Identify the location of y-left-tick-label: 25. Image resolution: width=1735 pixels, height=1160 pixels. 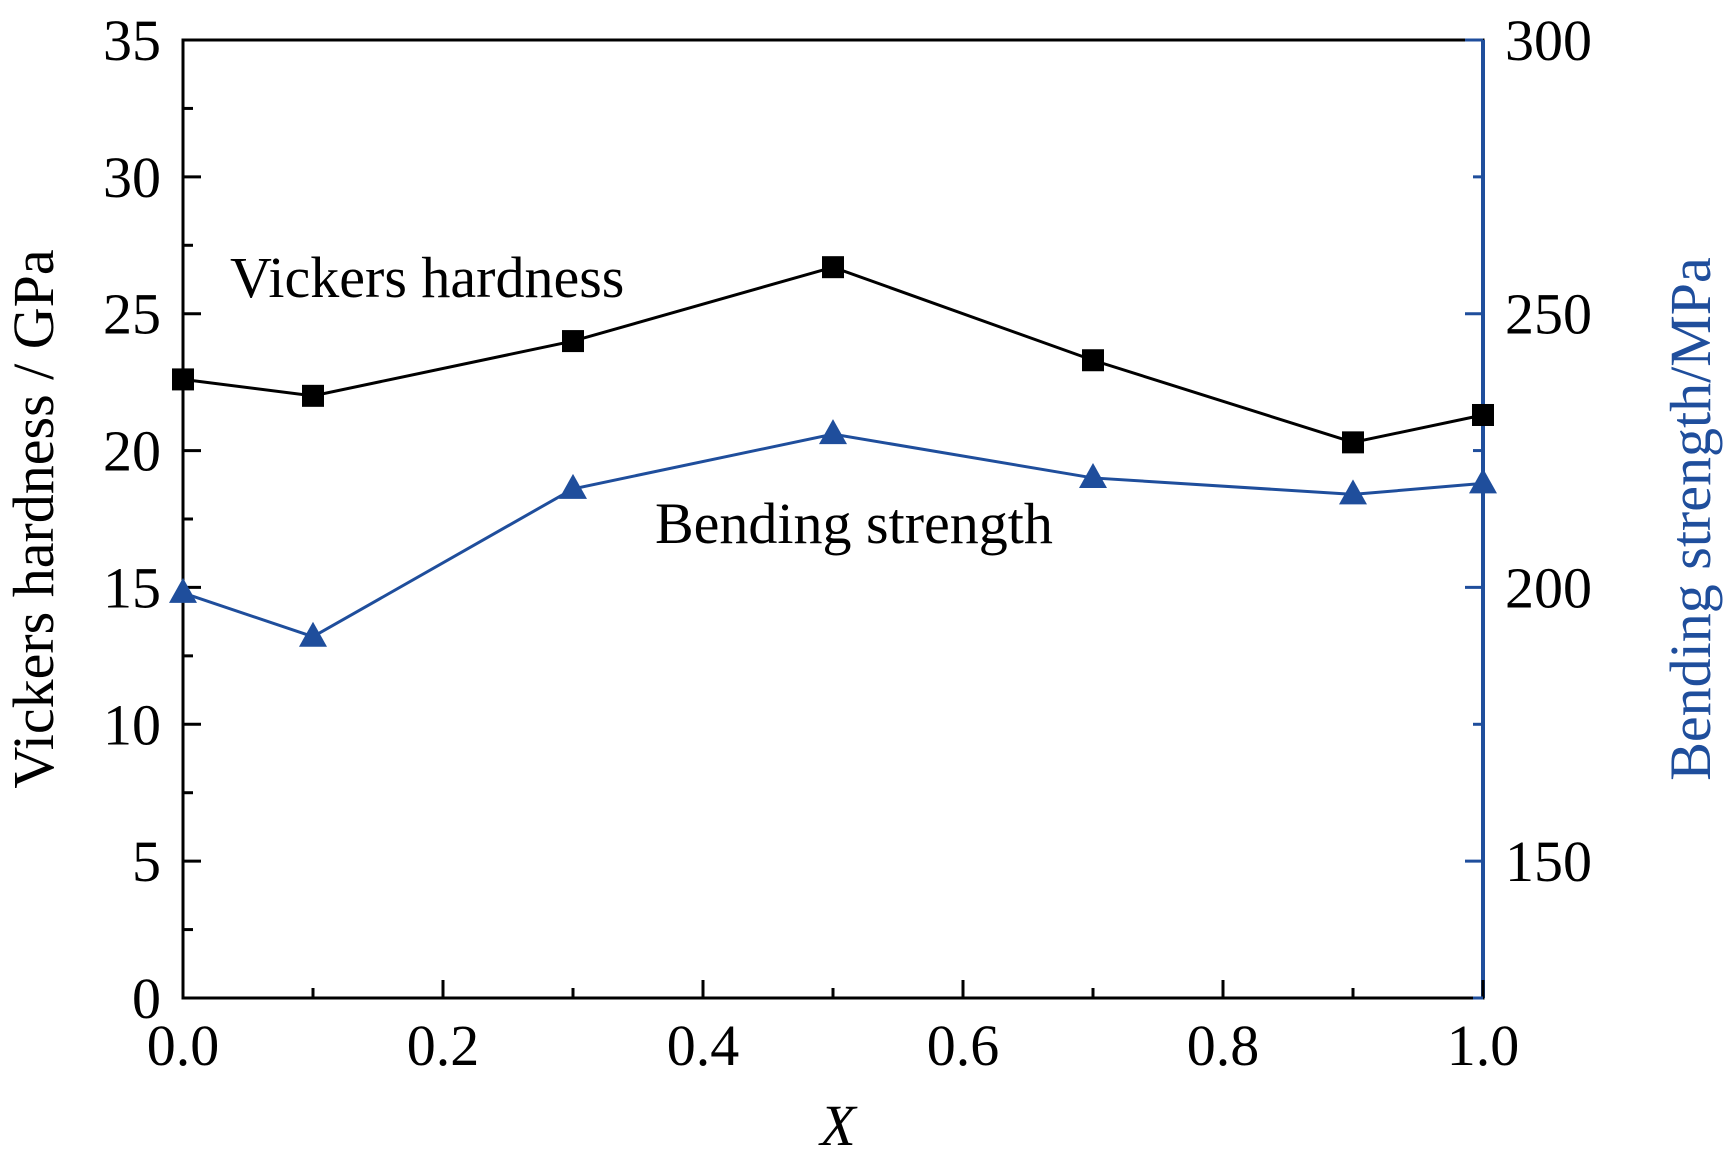
(132, 314).